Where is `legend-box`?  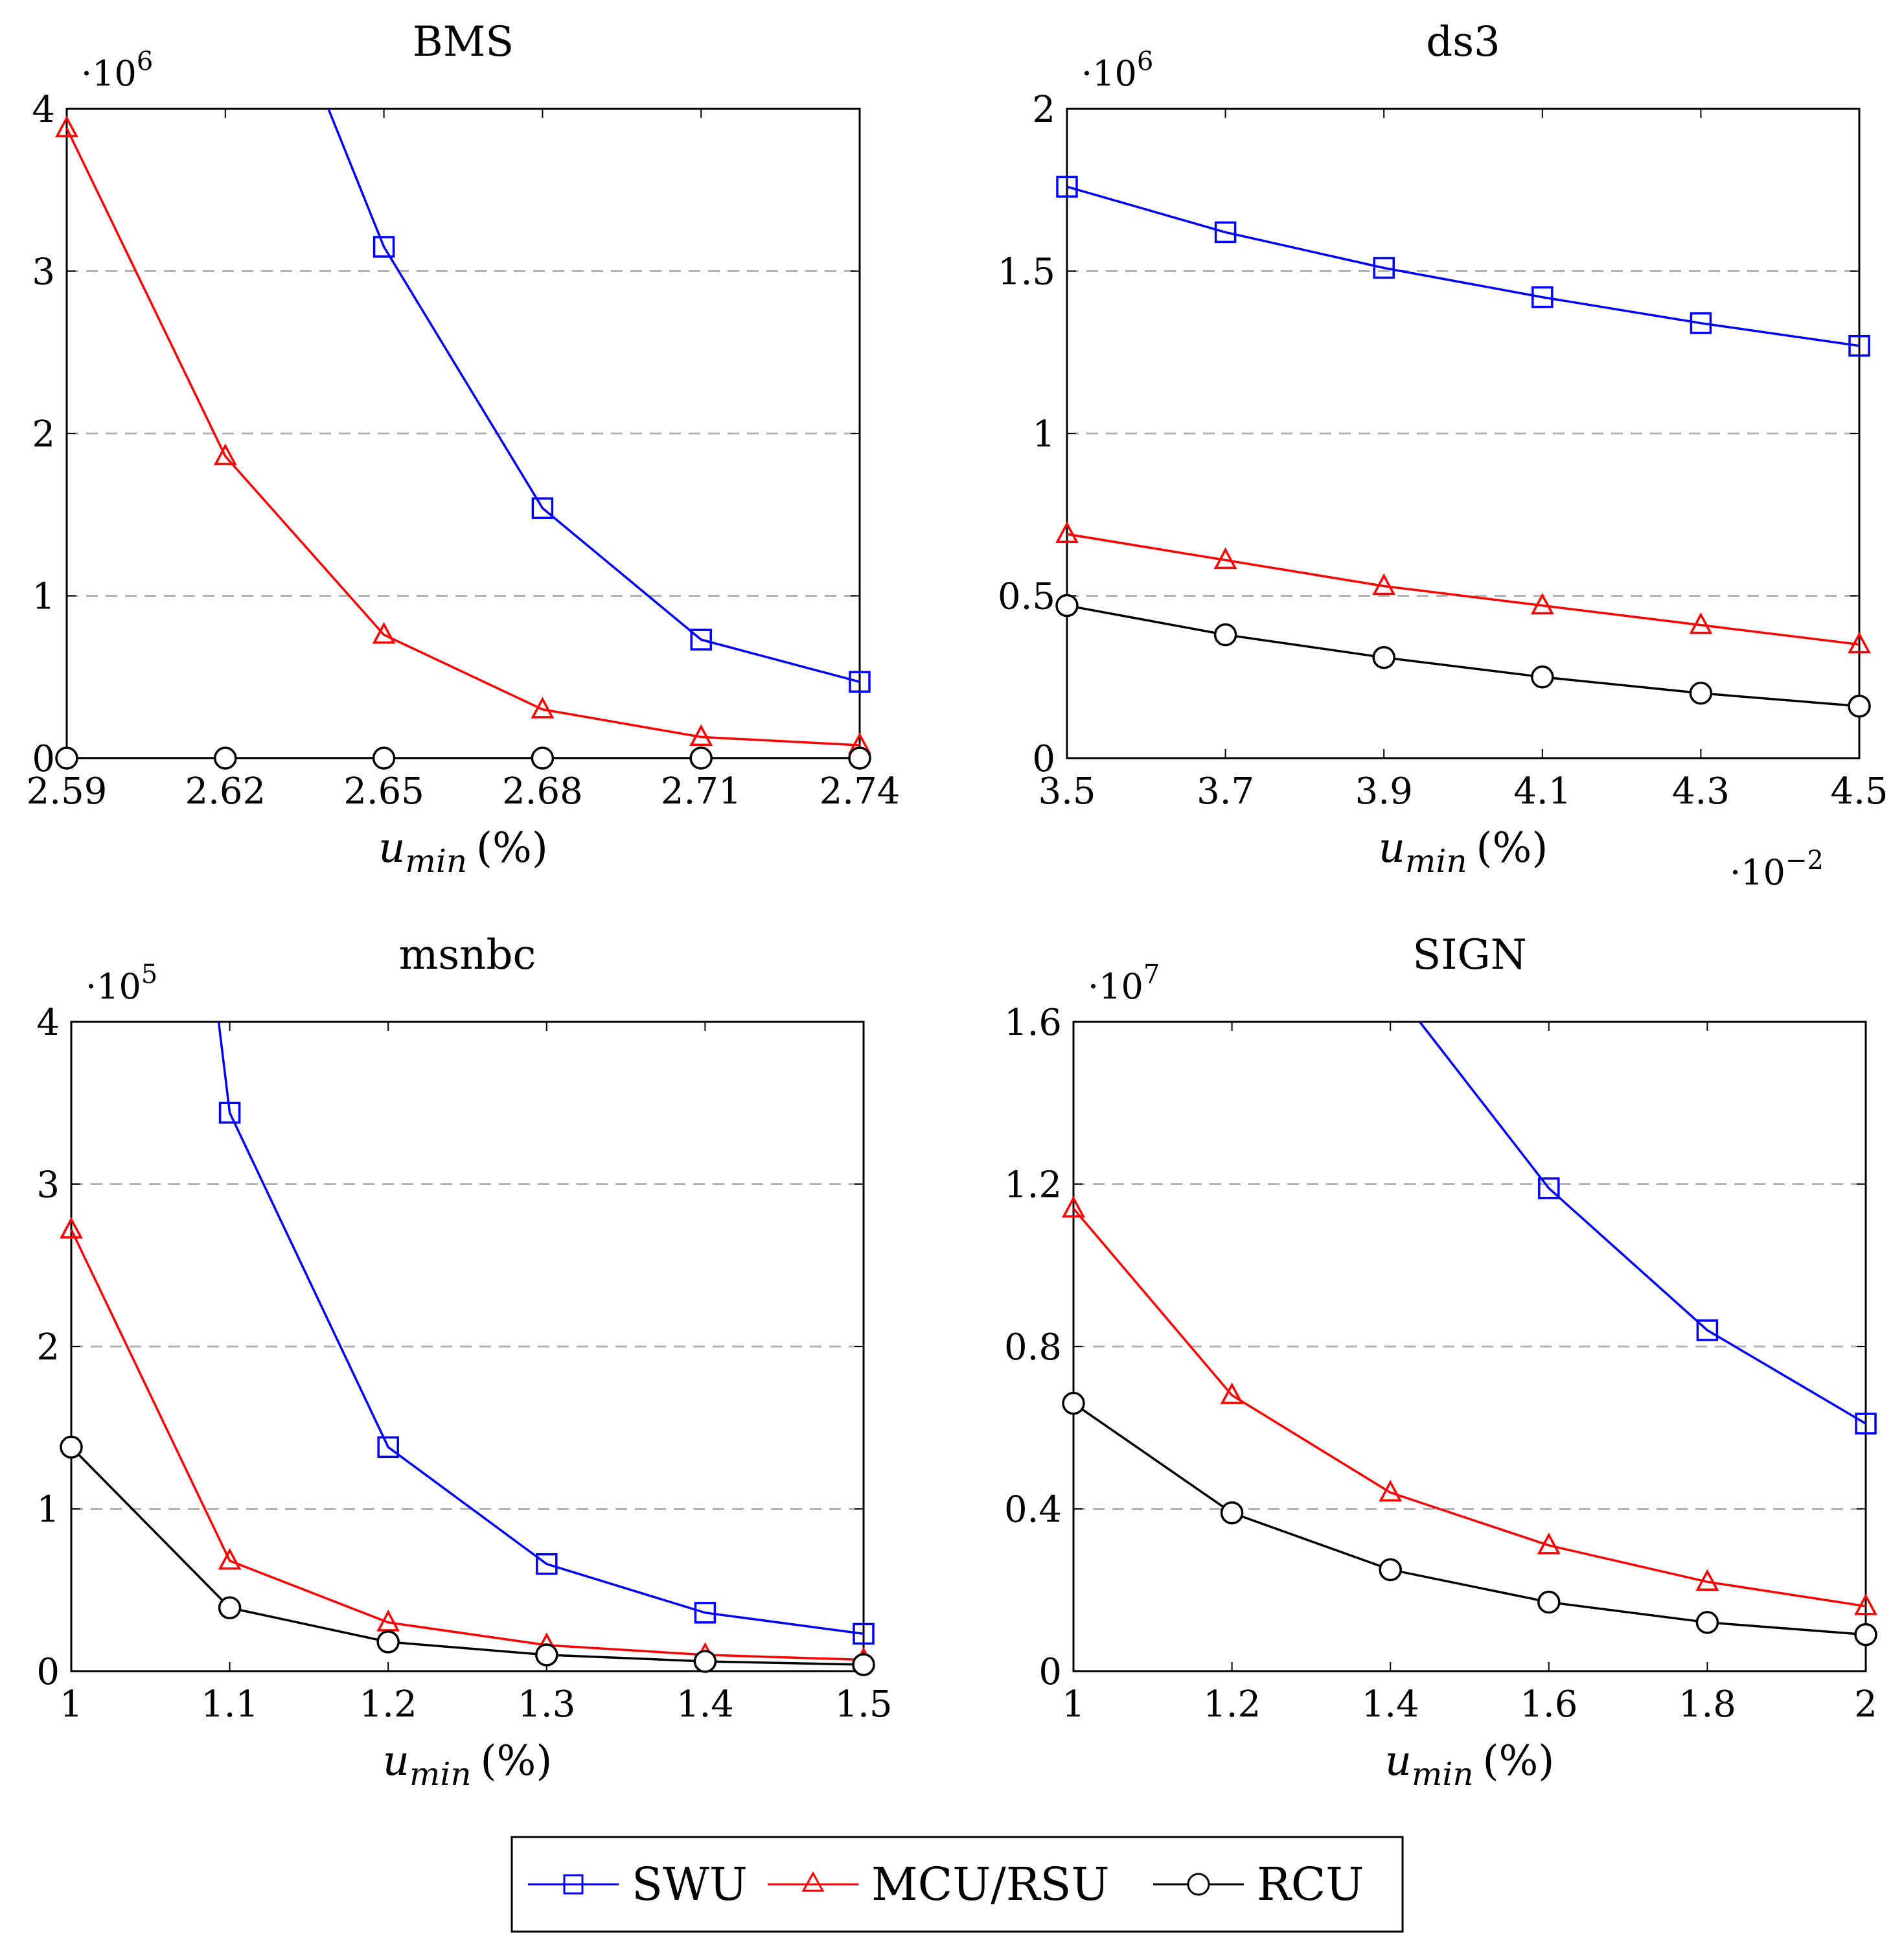 legend-box is located at coordinates (957, 1884).